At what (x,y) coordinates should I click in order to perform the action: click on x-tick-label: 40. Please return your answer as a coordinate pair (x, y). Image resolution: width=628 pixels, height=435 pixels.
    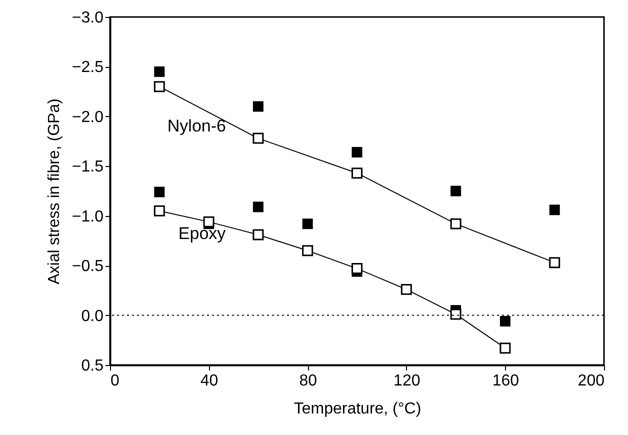
    Looking at the image, I should click on (209, 381).